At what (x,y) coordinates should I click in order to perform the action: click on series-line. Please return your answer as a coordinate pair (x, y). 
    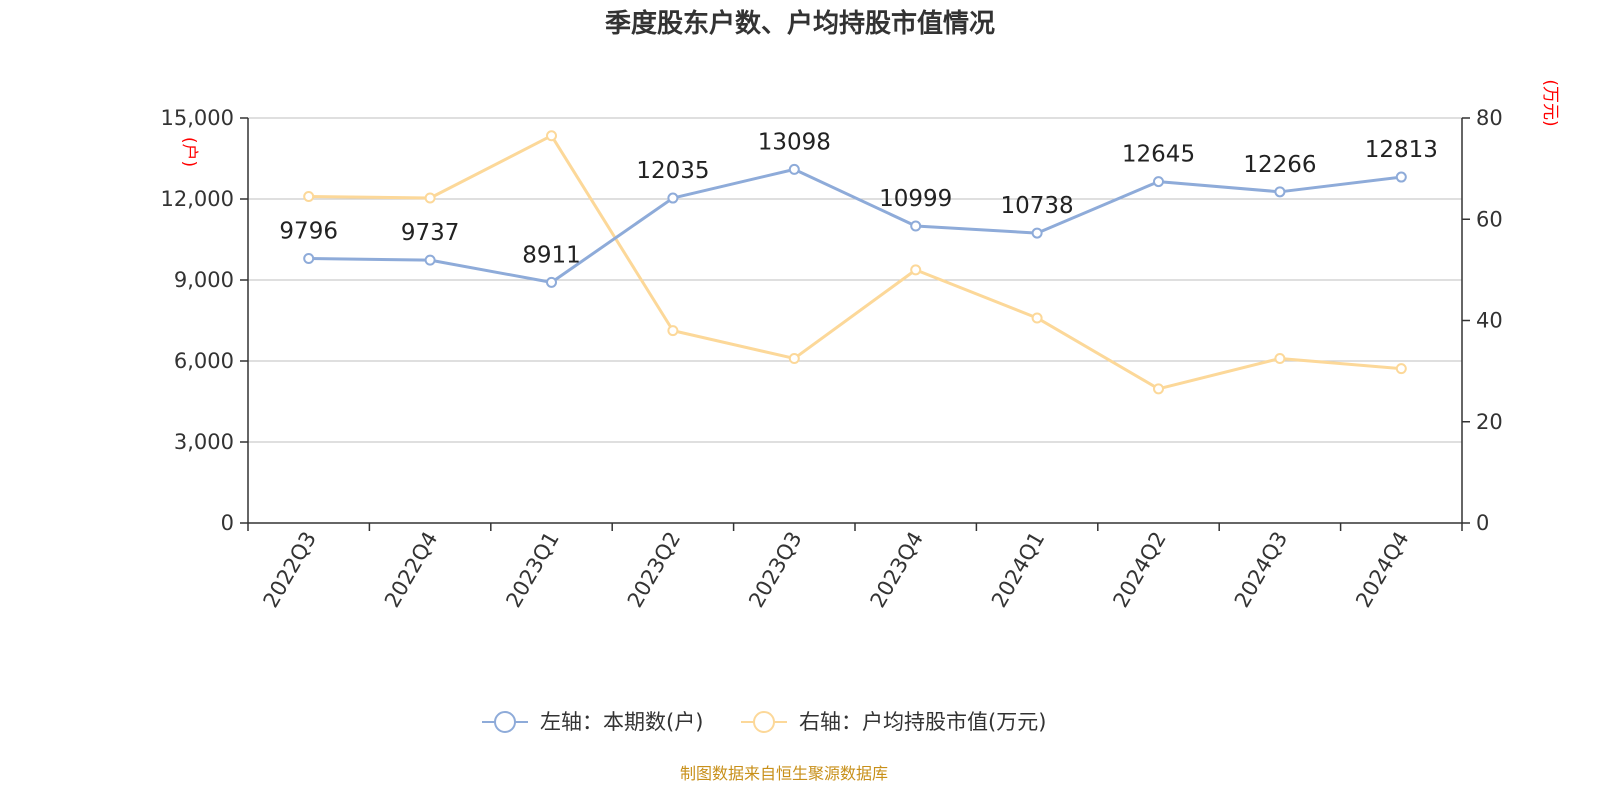
    Looking at the image, I should click on (855, 225).